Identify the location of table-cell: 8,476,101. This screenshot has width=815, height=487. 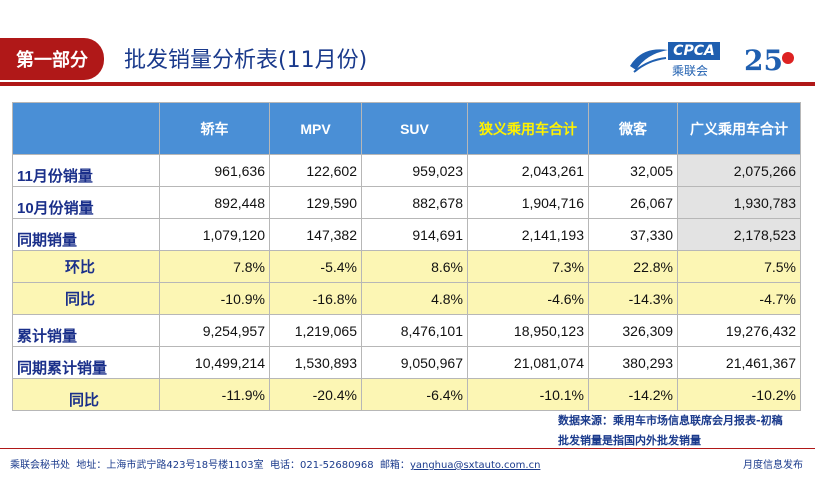
(414, 330).